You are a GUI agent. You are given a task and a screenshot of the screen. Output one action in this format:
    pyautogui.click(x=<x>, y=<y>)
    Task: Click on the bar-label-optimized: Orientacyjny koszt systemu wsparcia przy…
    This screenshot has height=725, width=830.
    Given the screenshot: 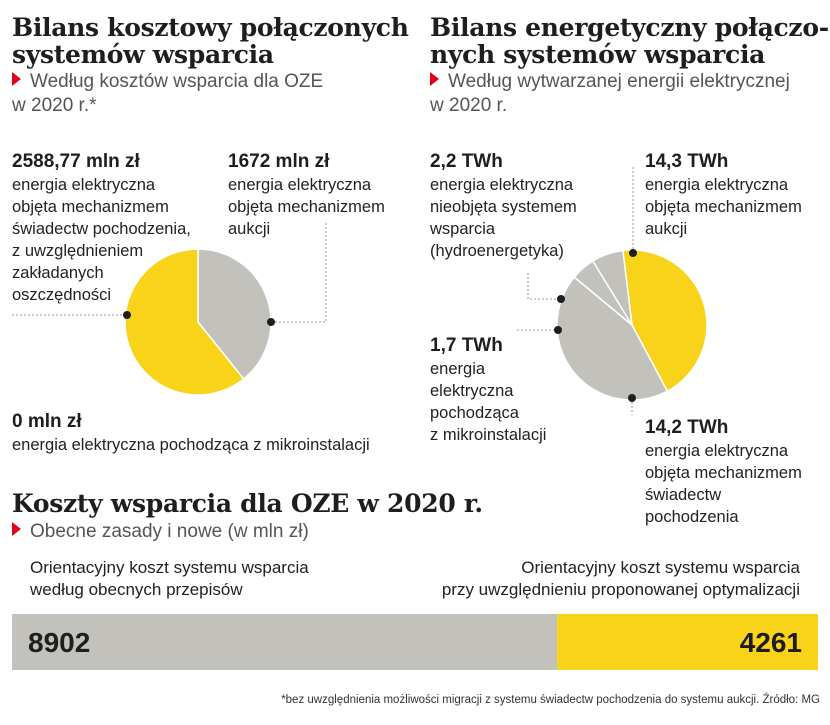 What is the action you would take?
    pyautogui.click(x=620, y=578)
    